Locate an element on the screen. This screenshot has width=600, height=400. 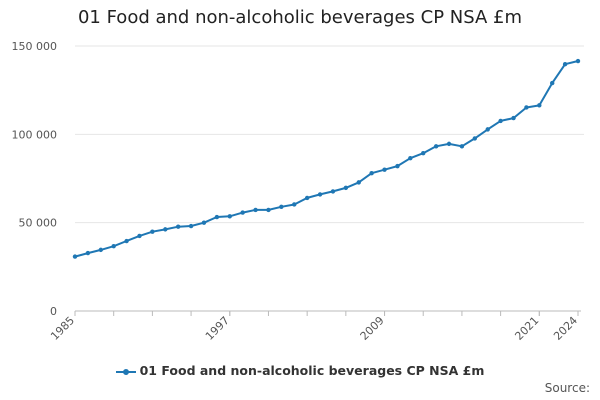
x-tick-label: 2024 is located at coordinates (565, 328).